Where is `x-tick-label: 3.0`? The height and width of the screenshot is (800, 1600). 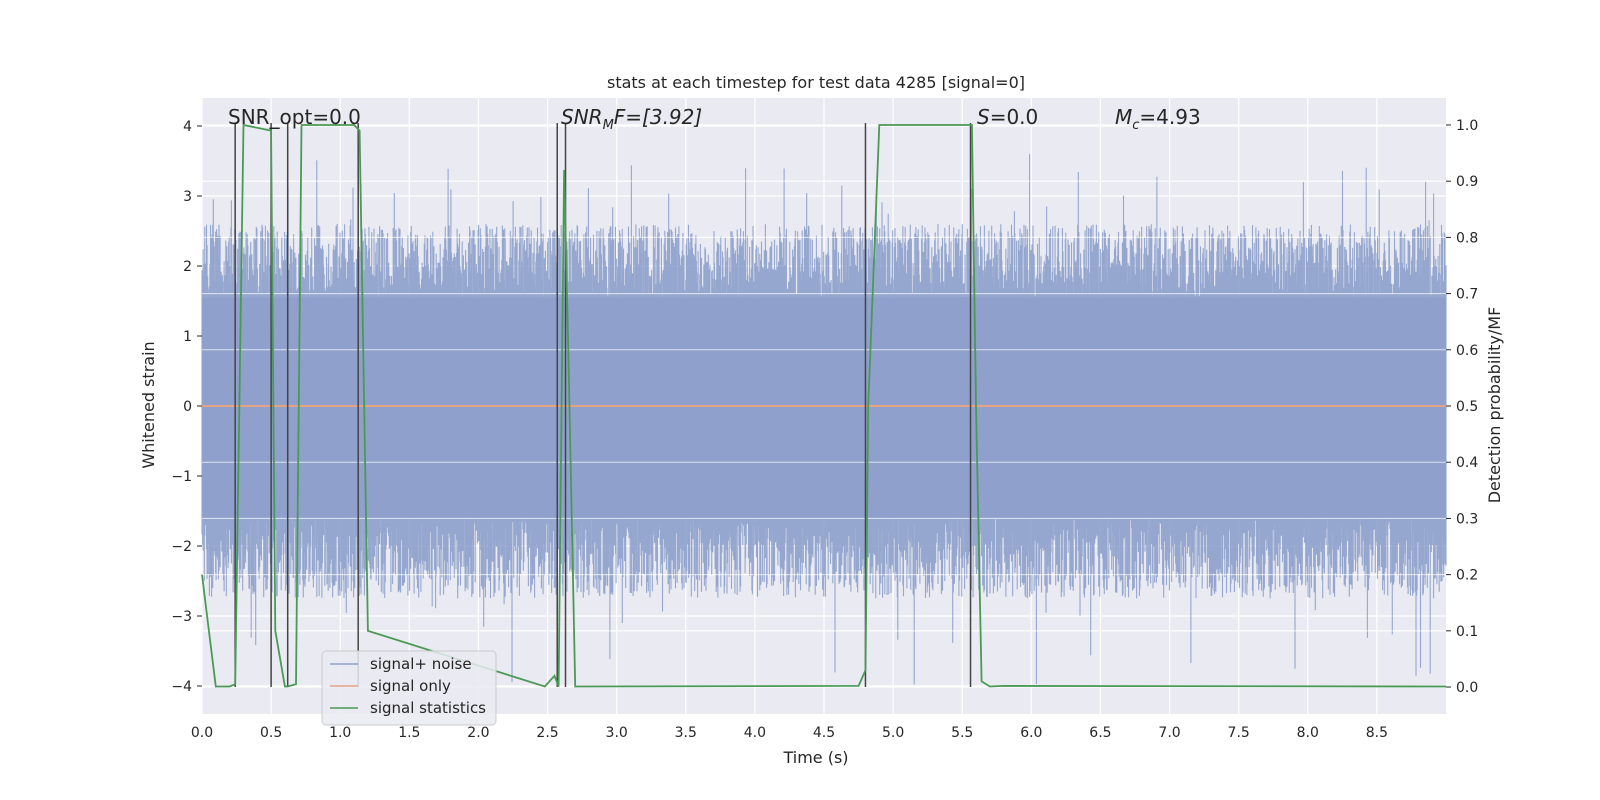 x-tick-label: 3.0 is located at coordinates (617, 733).